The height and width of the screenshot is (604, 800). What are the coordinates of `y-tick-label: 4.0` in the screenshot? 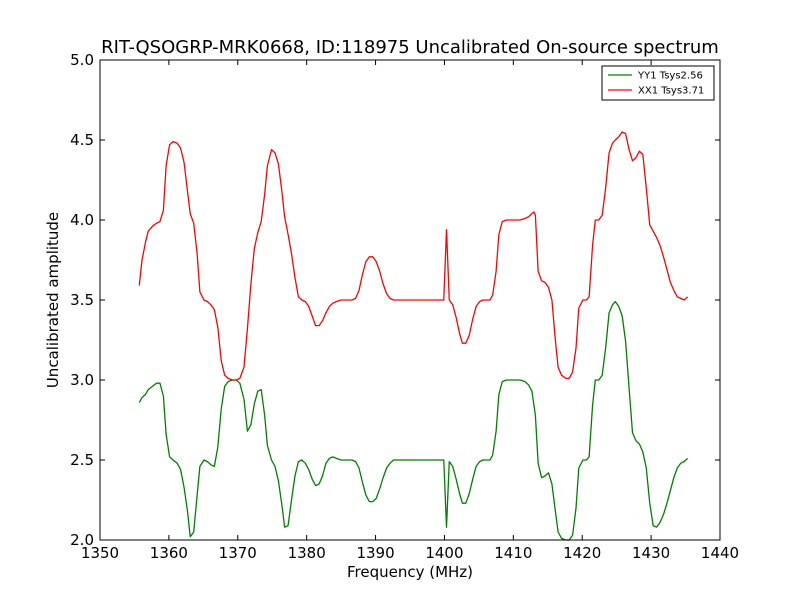 It's located at (82, 220).